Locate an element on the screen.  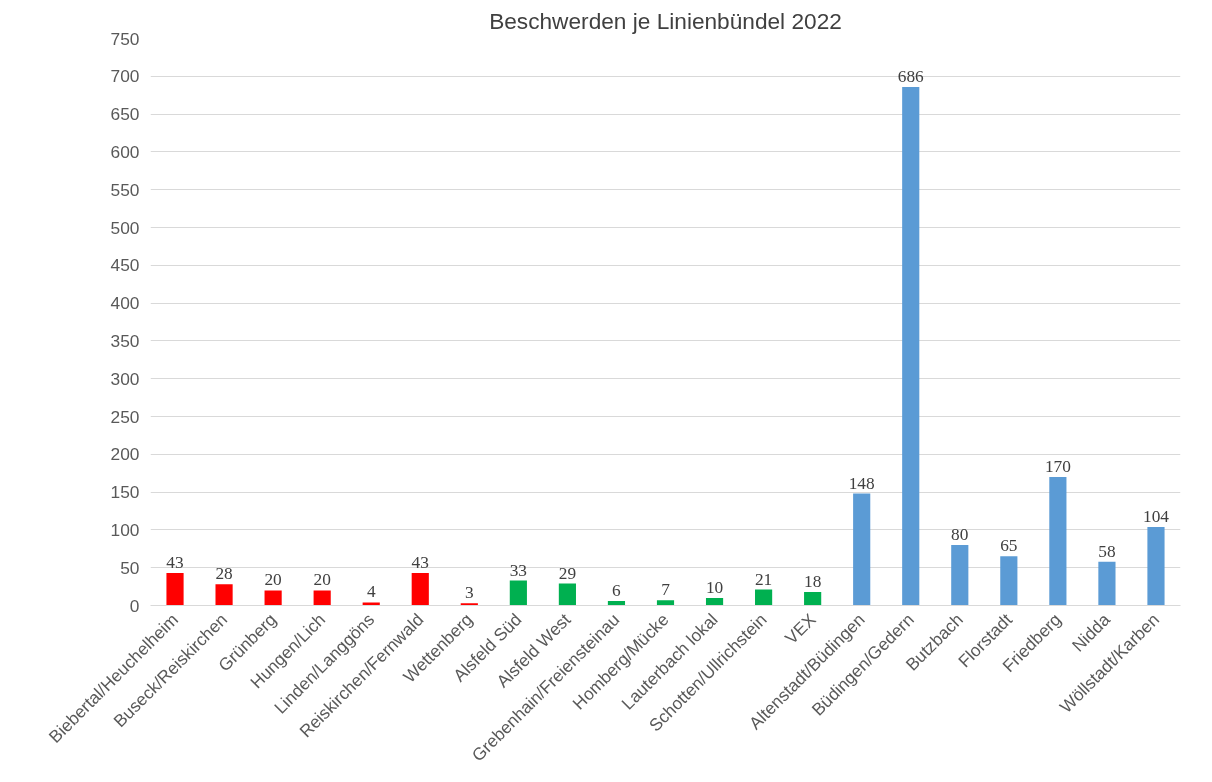
data-label: 10 is located at coordinates (714, 587).